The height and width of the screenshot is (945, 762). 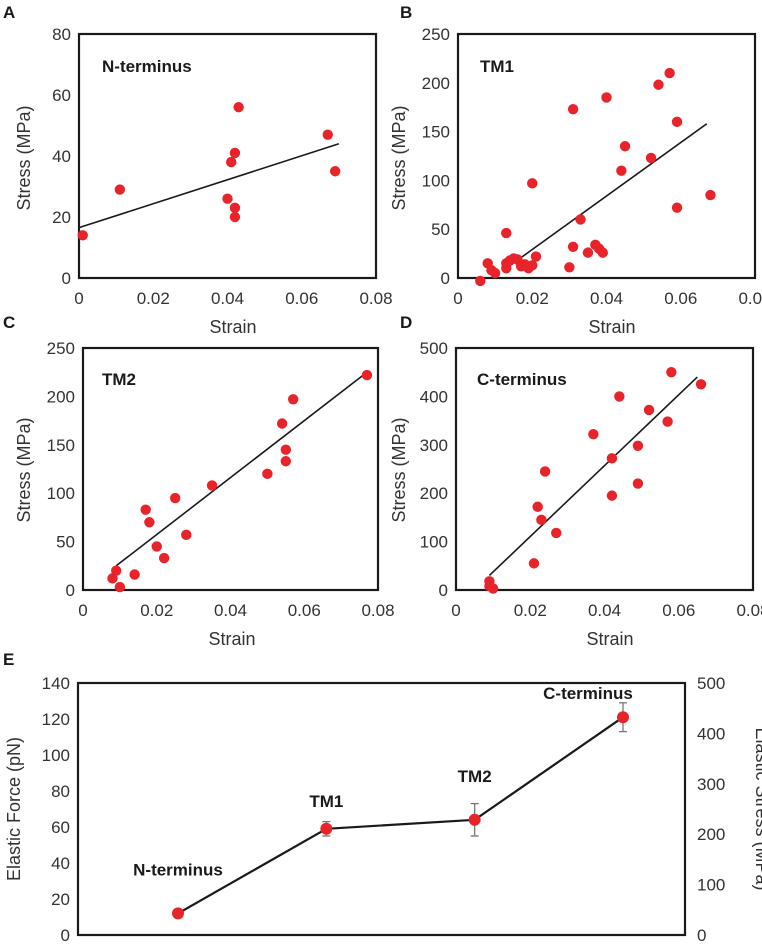 What do you see at coordinates (711, 834) in the screenshot?
I see `y-right-tick-label: 200` at bounding box center [711, 834].